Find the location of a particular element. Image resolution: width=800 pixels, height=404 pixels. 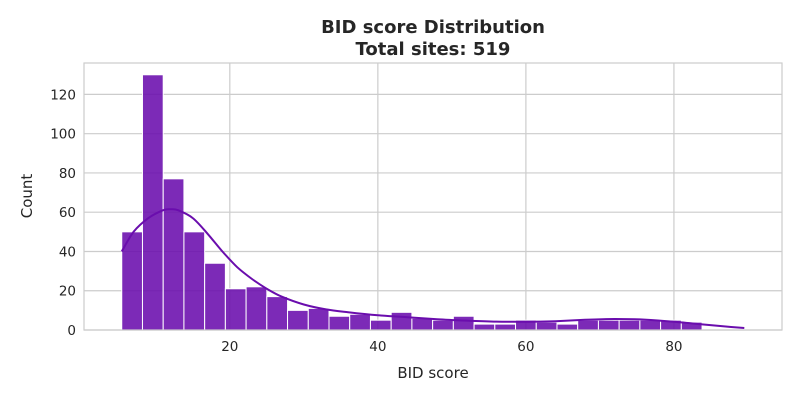

y-tick-label: 40 is located at coordinates (67, 252).